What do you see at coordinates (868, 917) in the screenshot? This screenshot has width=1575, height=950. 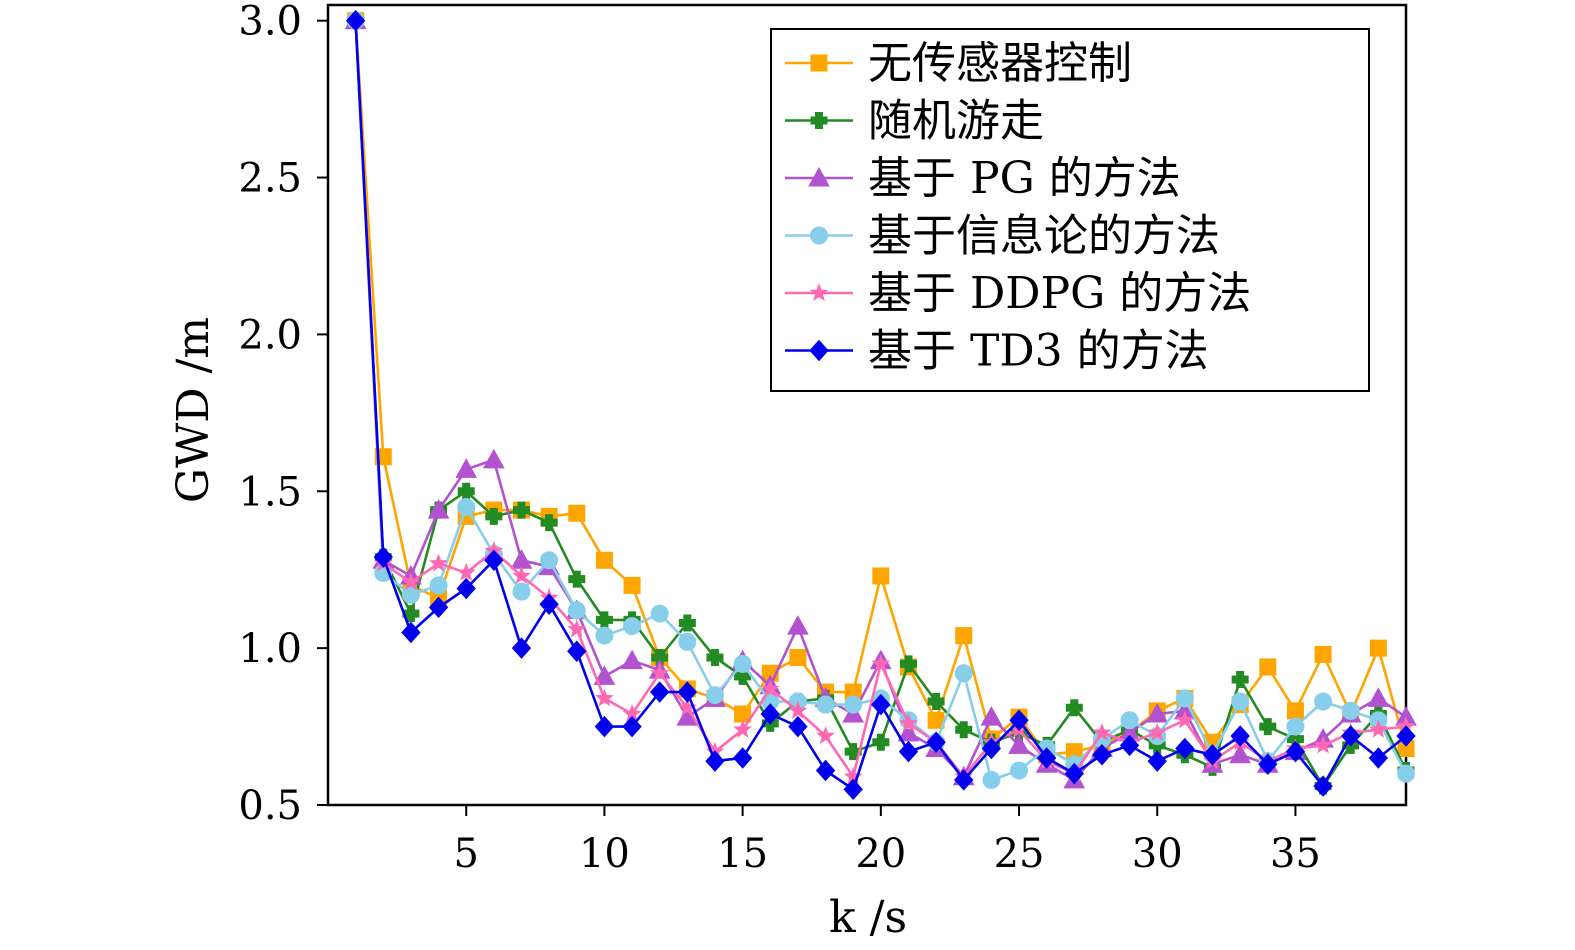 I see `x-axis-label: k /s` at bounding box center [868, 917].